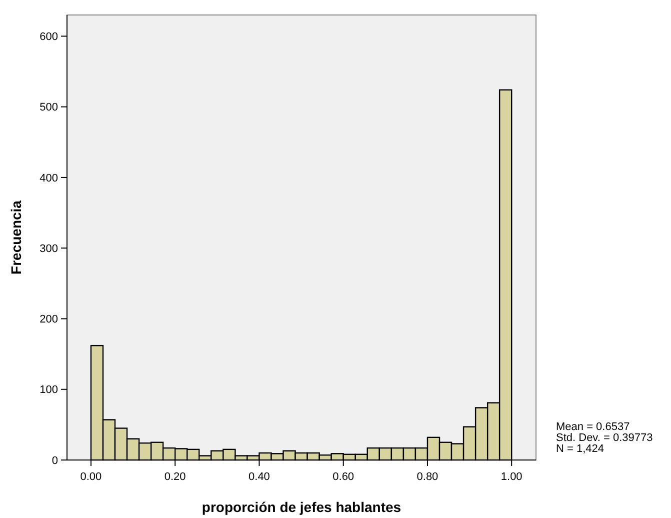  What do you see at coordinates (49, 37) in the screenshot?
I see `y-tick-label: 600` at bounding box center [49, 37].